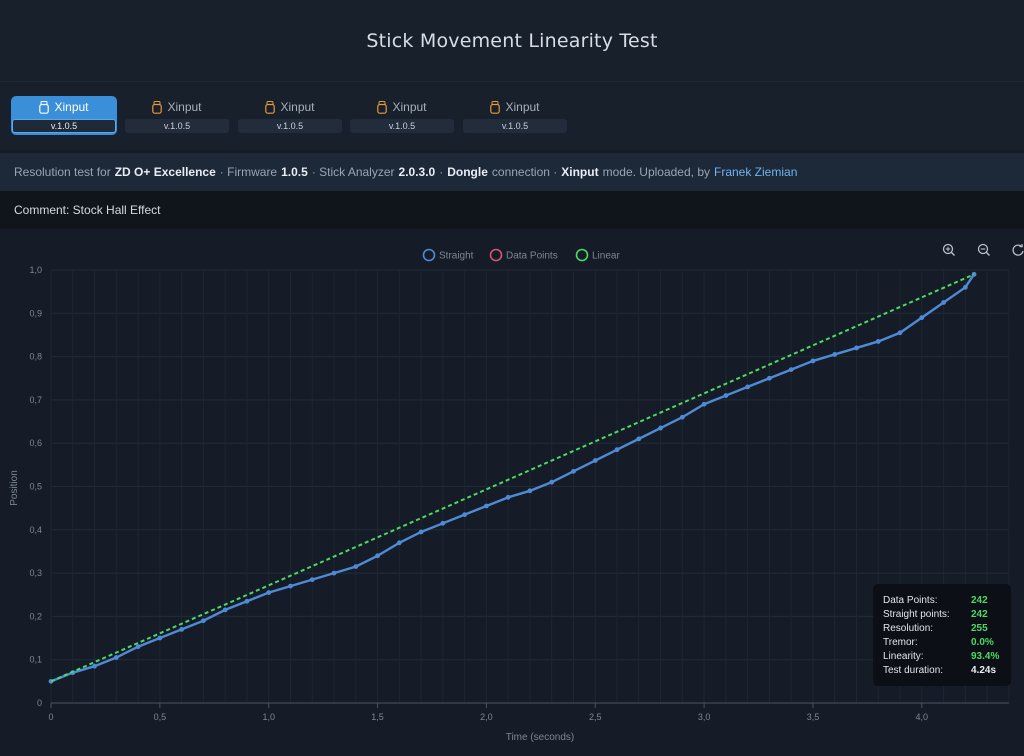 Image resolution: width=1024 pixels, height=756 pixels. What do you see at coordinates (1018, 249) in the screenshot?
I see `reset-icon` at bounding box center [1018, 249].